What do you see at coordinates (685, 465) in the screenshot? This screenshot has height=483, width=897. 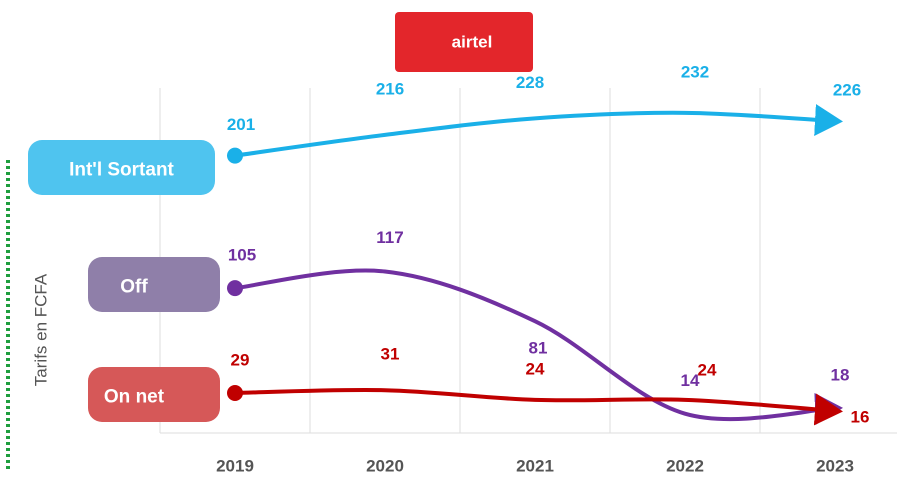 I see `x-tick-label: 2022` at bounding box center [685, 465].